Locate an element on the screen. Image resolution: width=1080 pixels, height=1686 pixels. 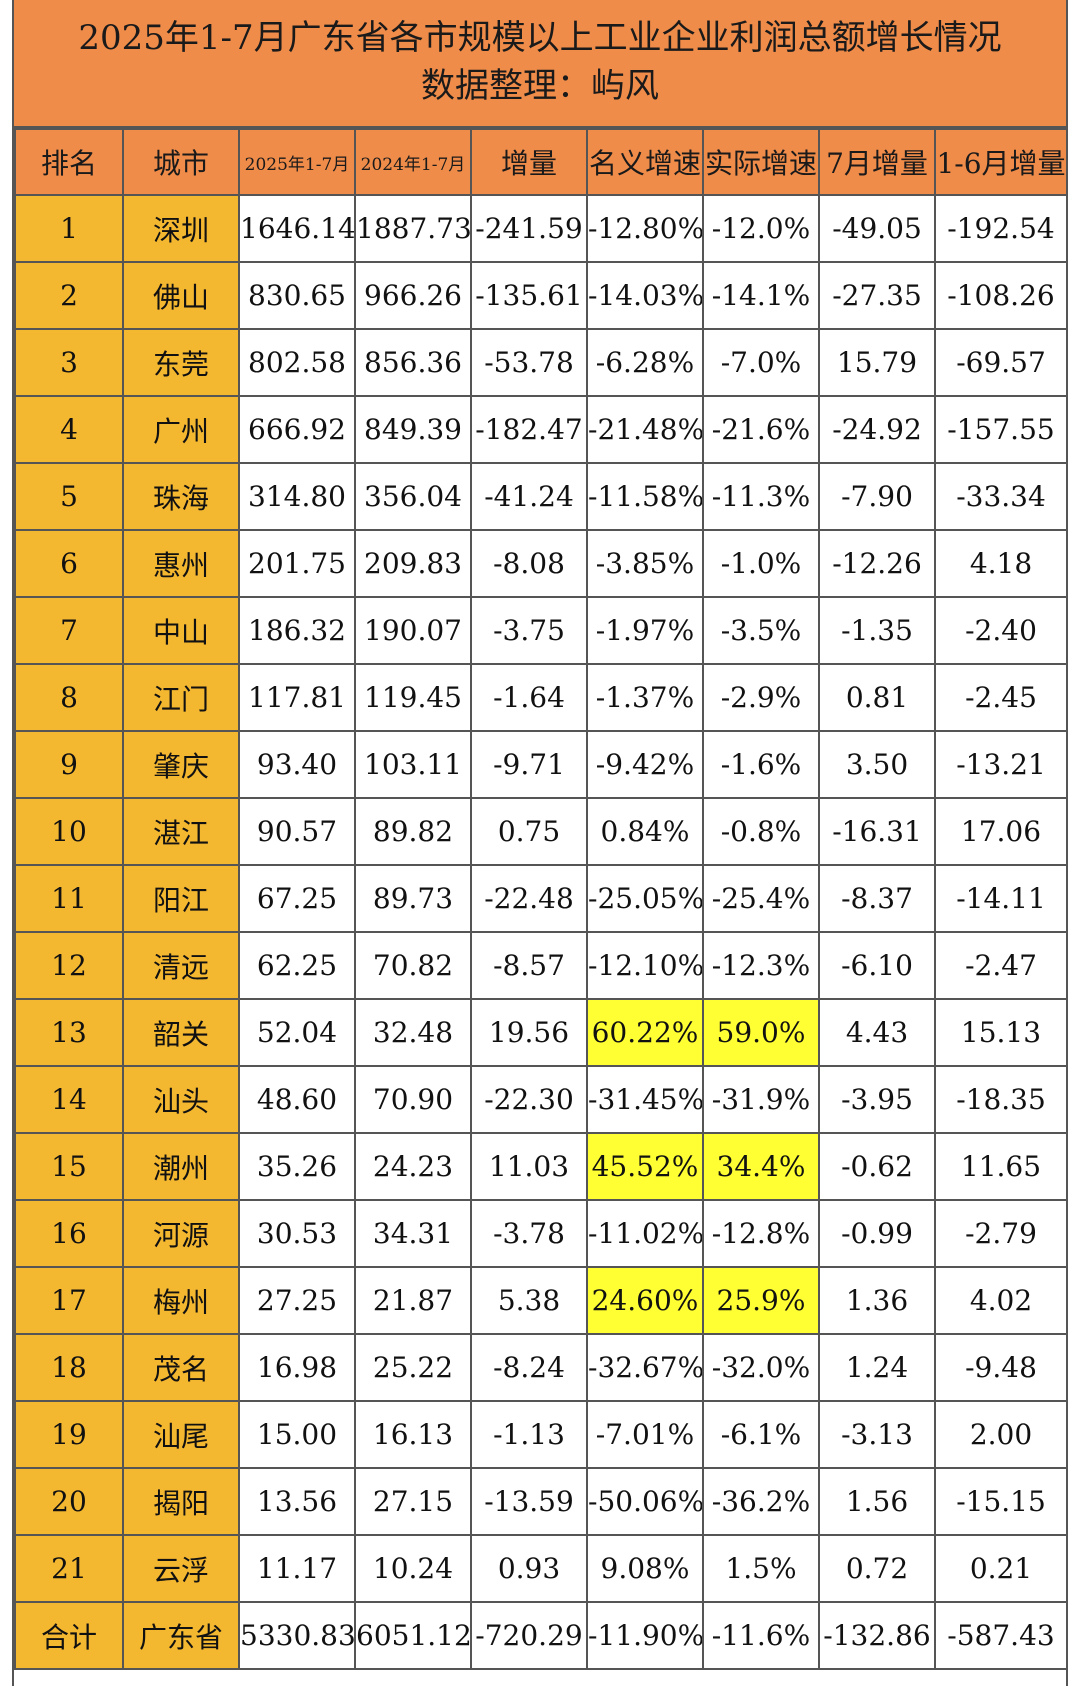
header-nominal-growth: 名义增速 is located at coordinates (645, 162).